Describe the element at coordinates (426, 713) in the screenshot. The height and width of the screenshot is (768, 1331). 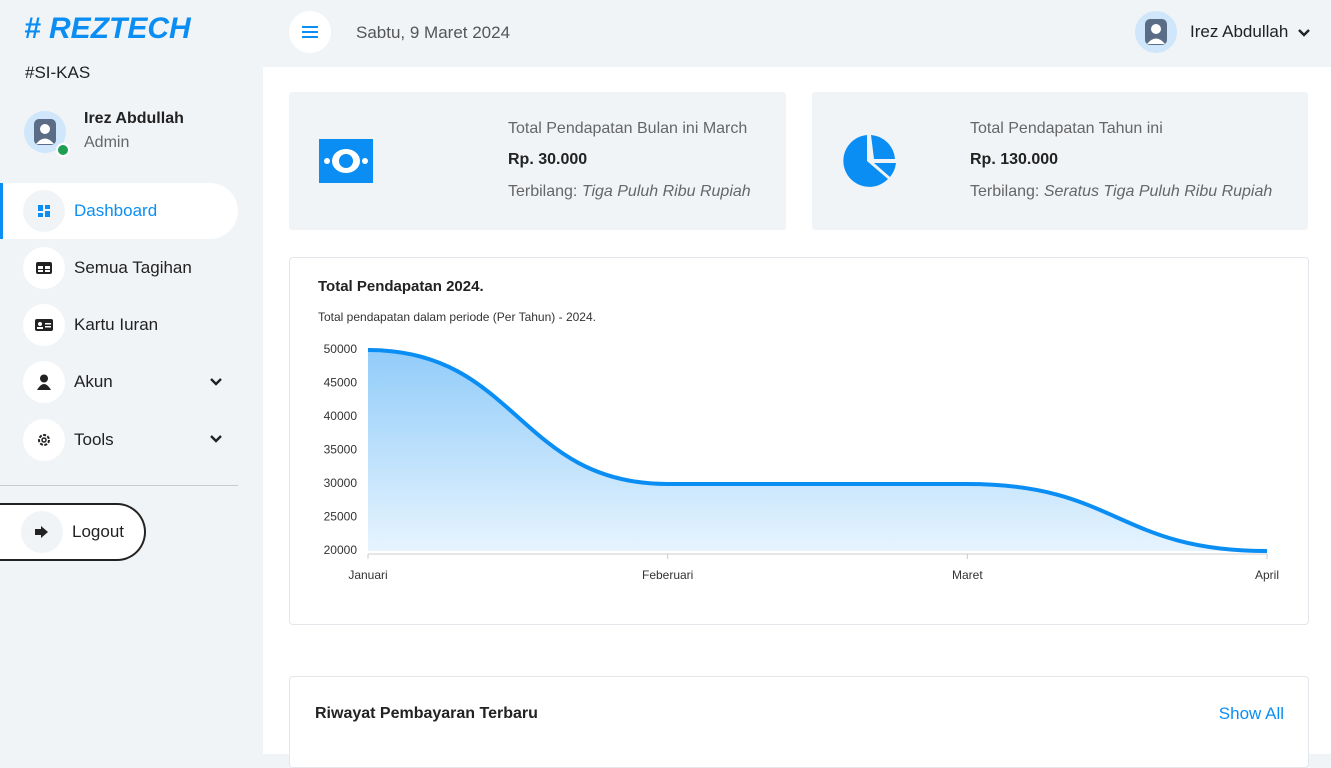
I see `history-title: Riwayat Pembayaran Terbaru` at that location.